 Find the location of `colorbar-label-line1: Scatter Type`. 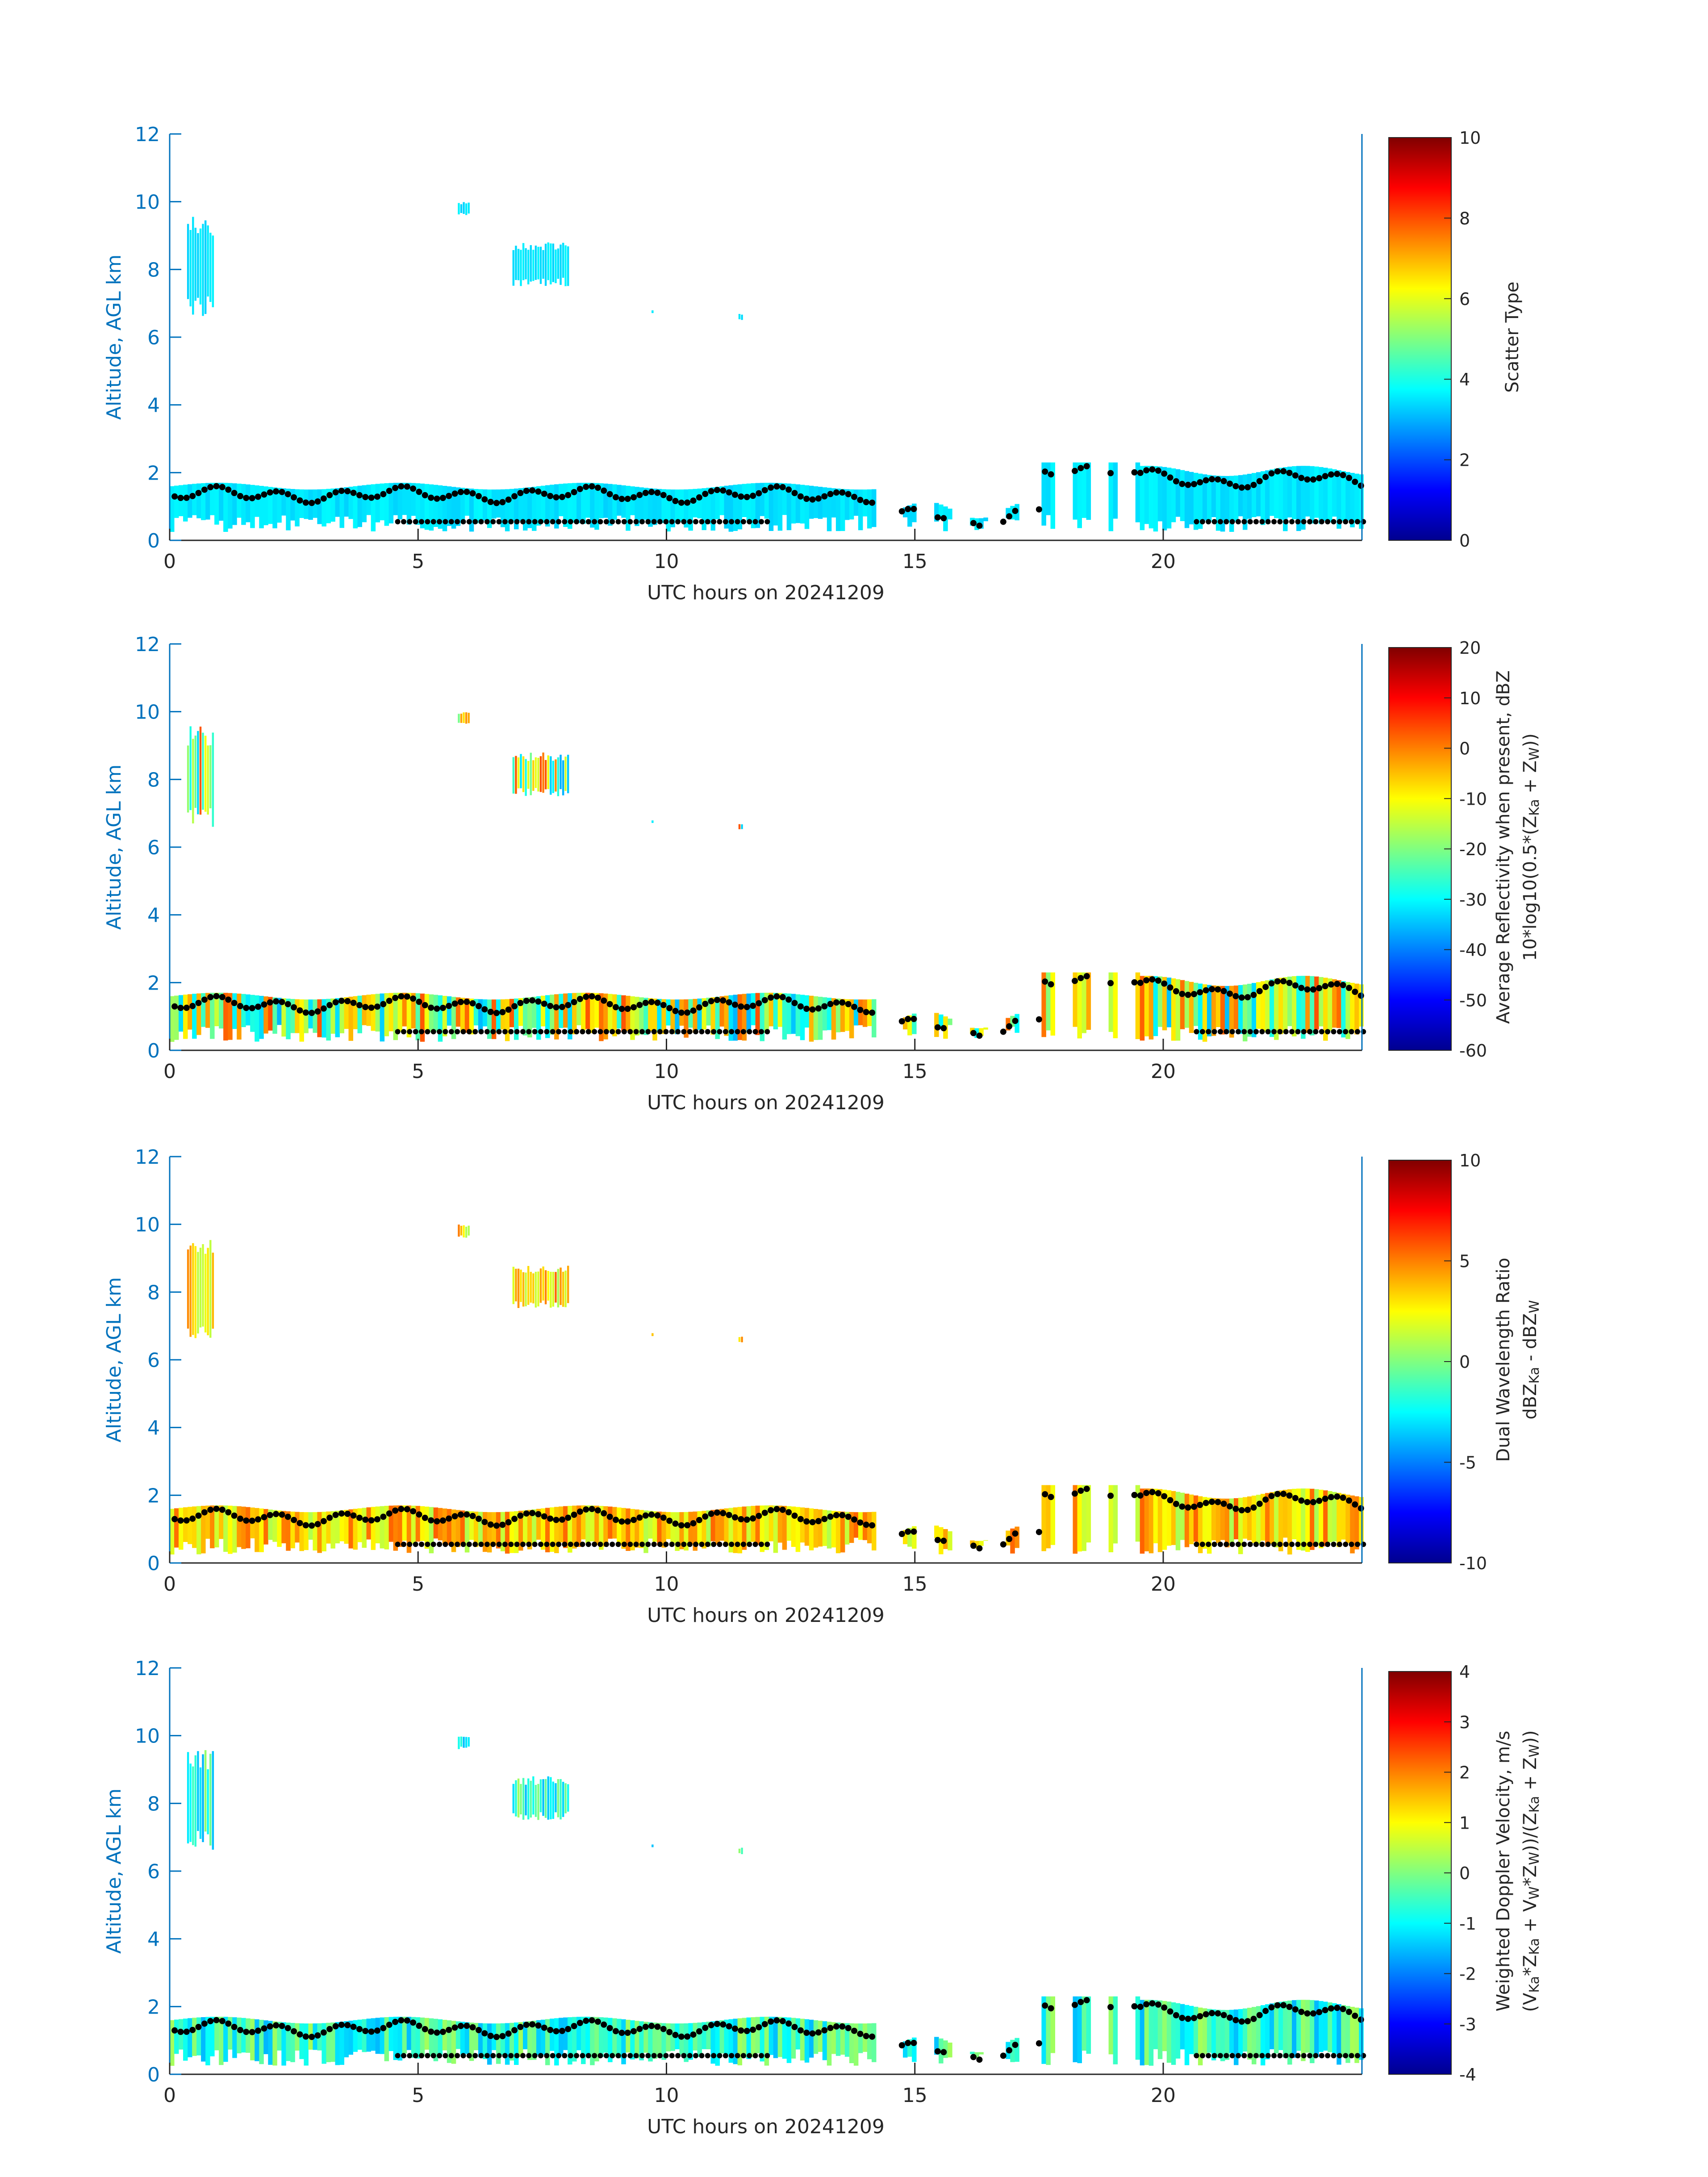

colorbar-label-line1: Scatter Type is located at coordinates (1512, 337).